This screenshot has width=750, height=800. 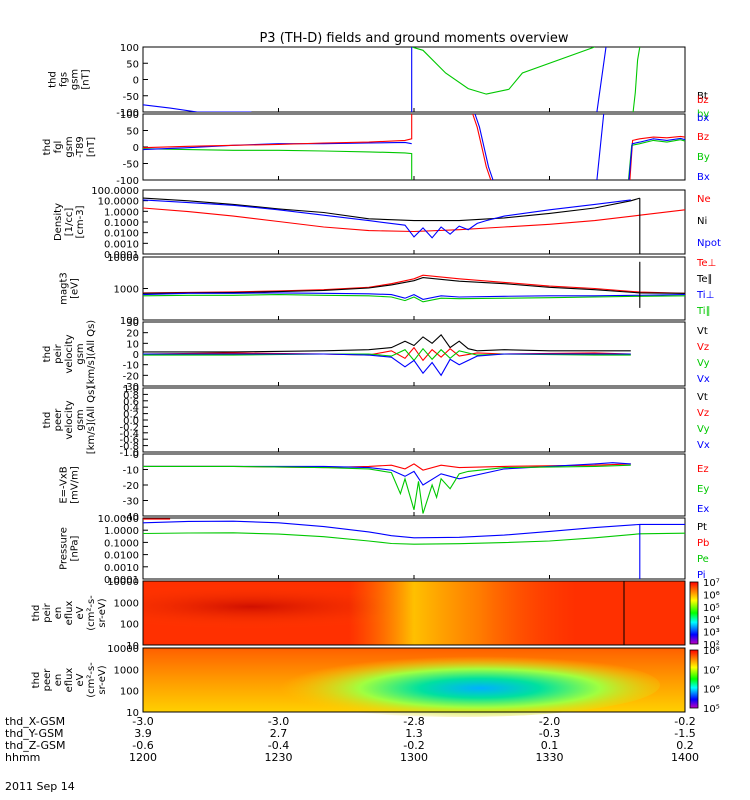 I want to click on series-Vt, so click(x=387, y=343).